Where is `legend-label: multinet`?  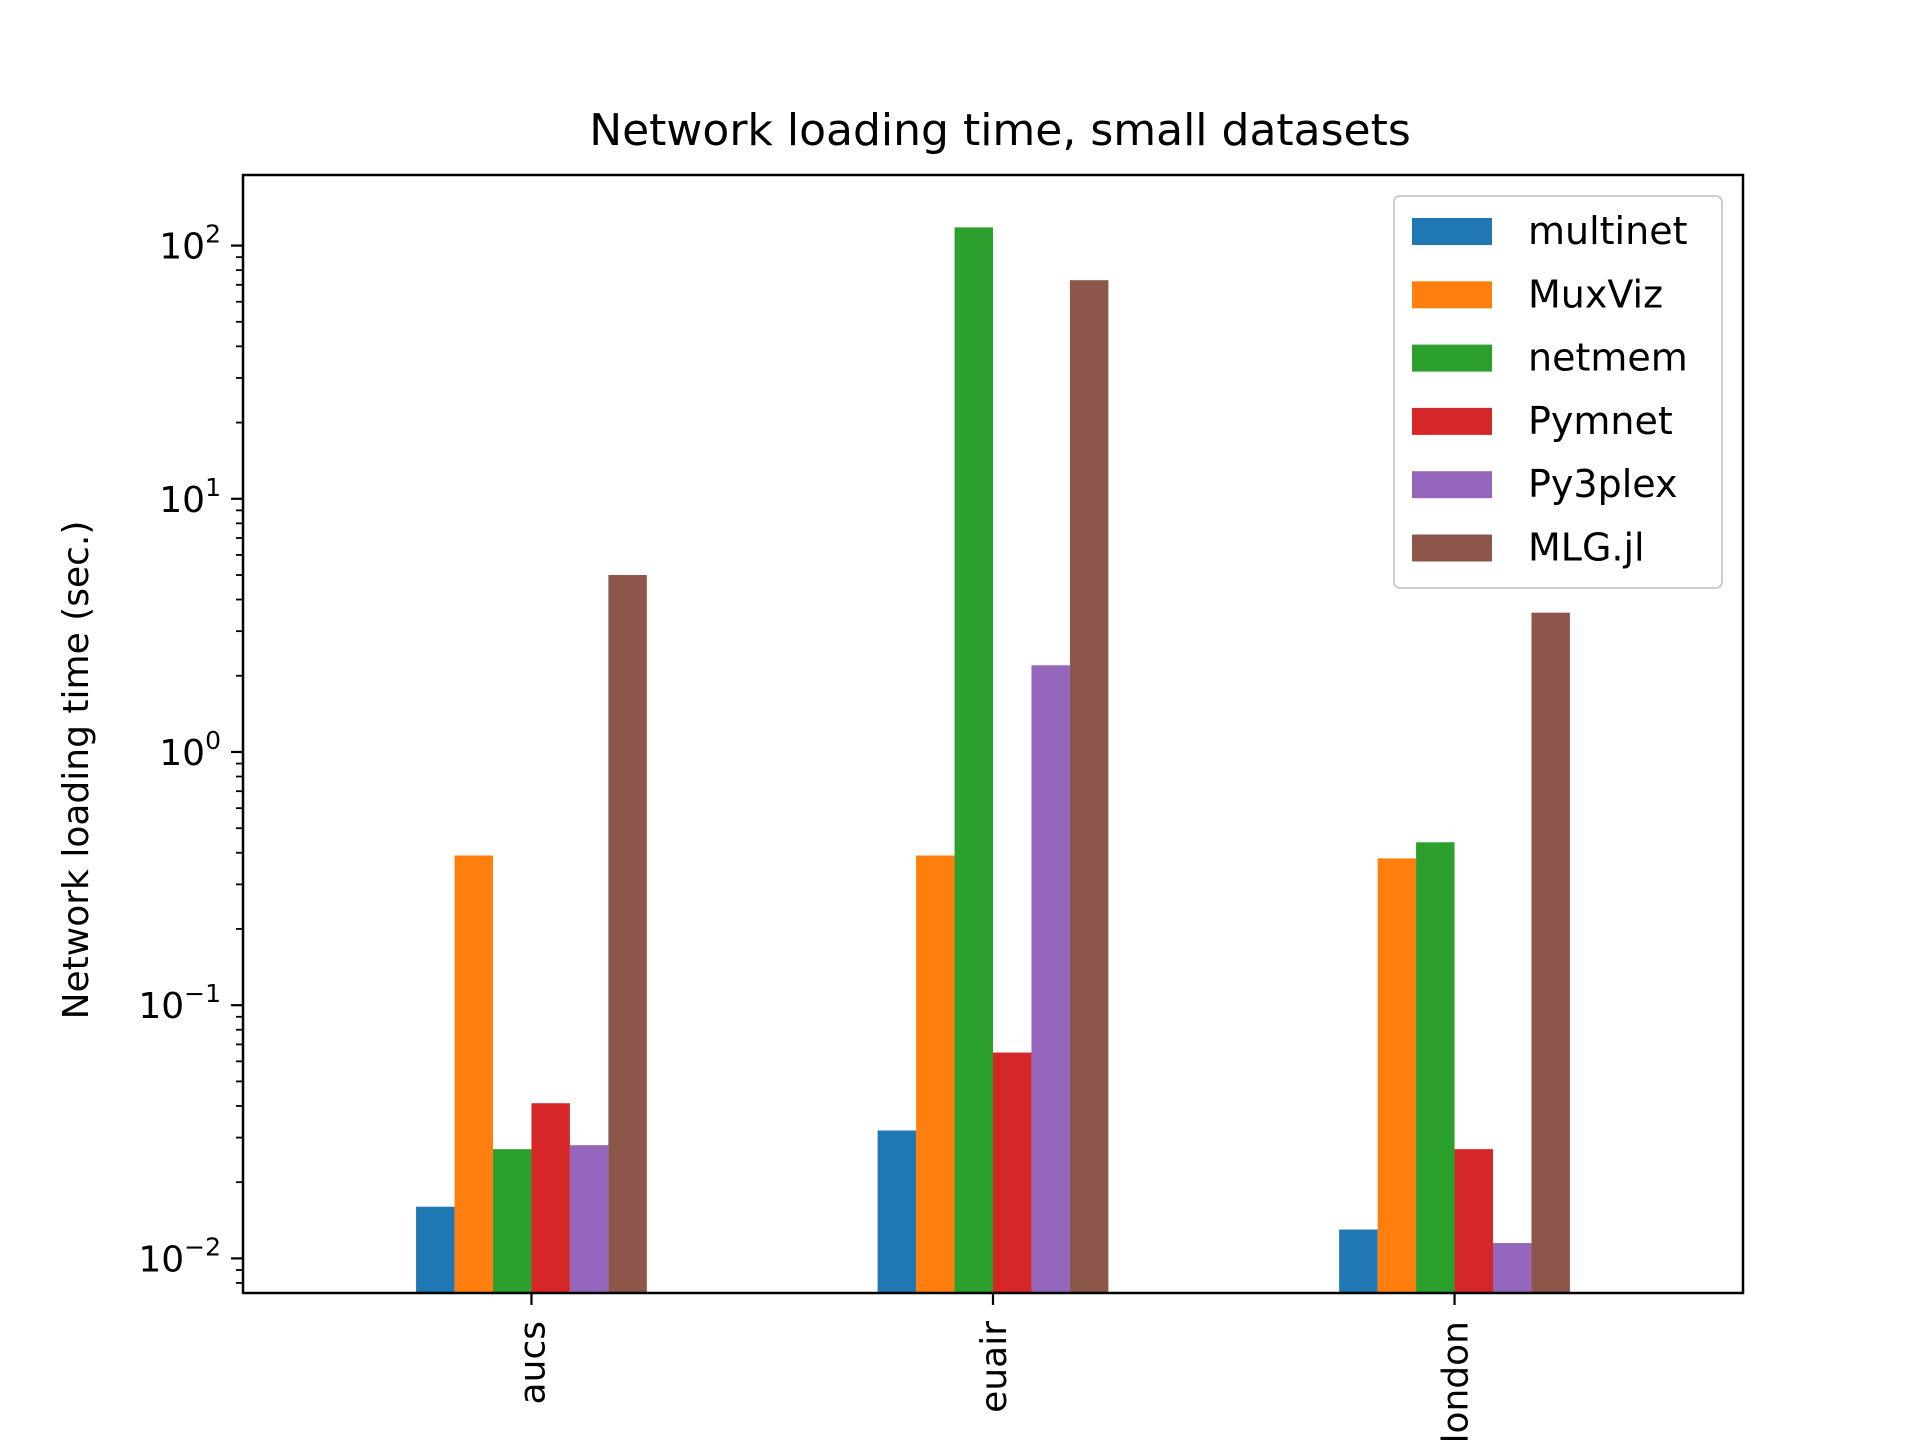
legend-label: multinet is located at coordinates (1607, 231).